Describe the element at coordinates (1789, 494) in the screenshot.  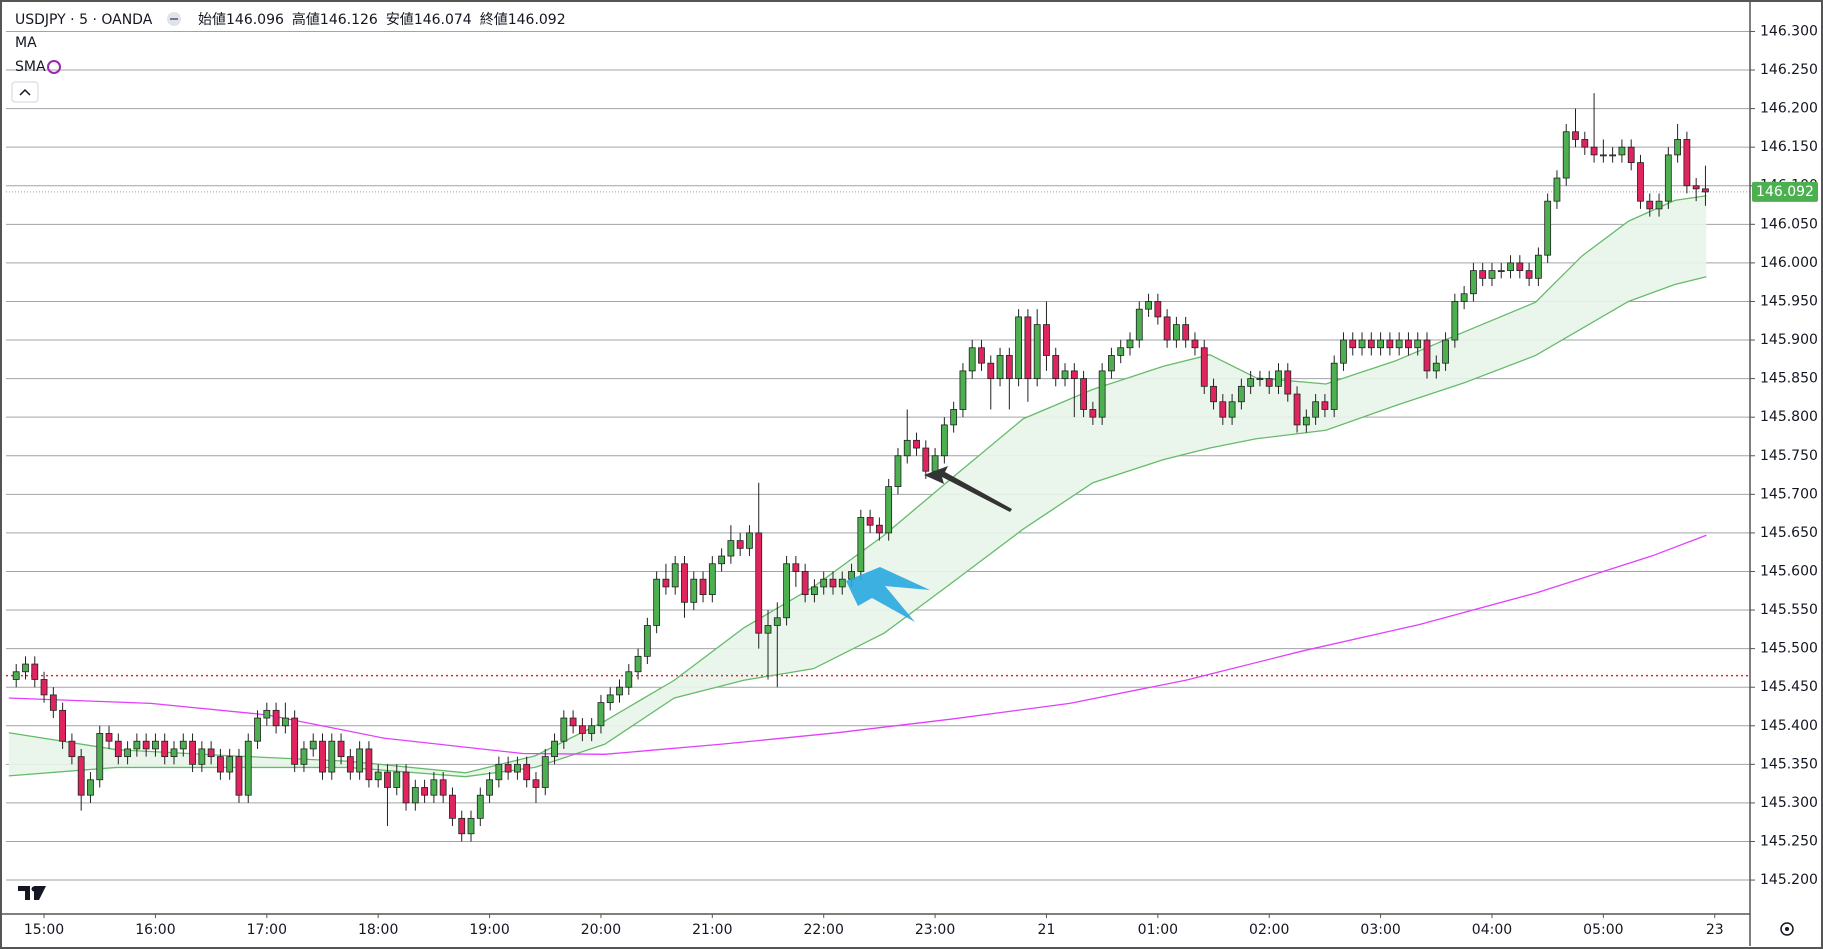
I see `y-tick-label: 145.700` at that location.